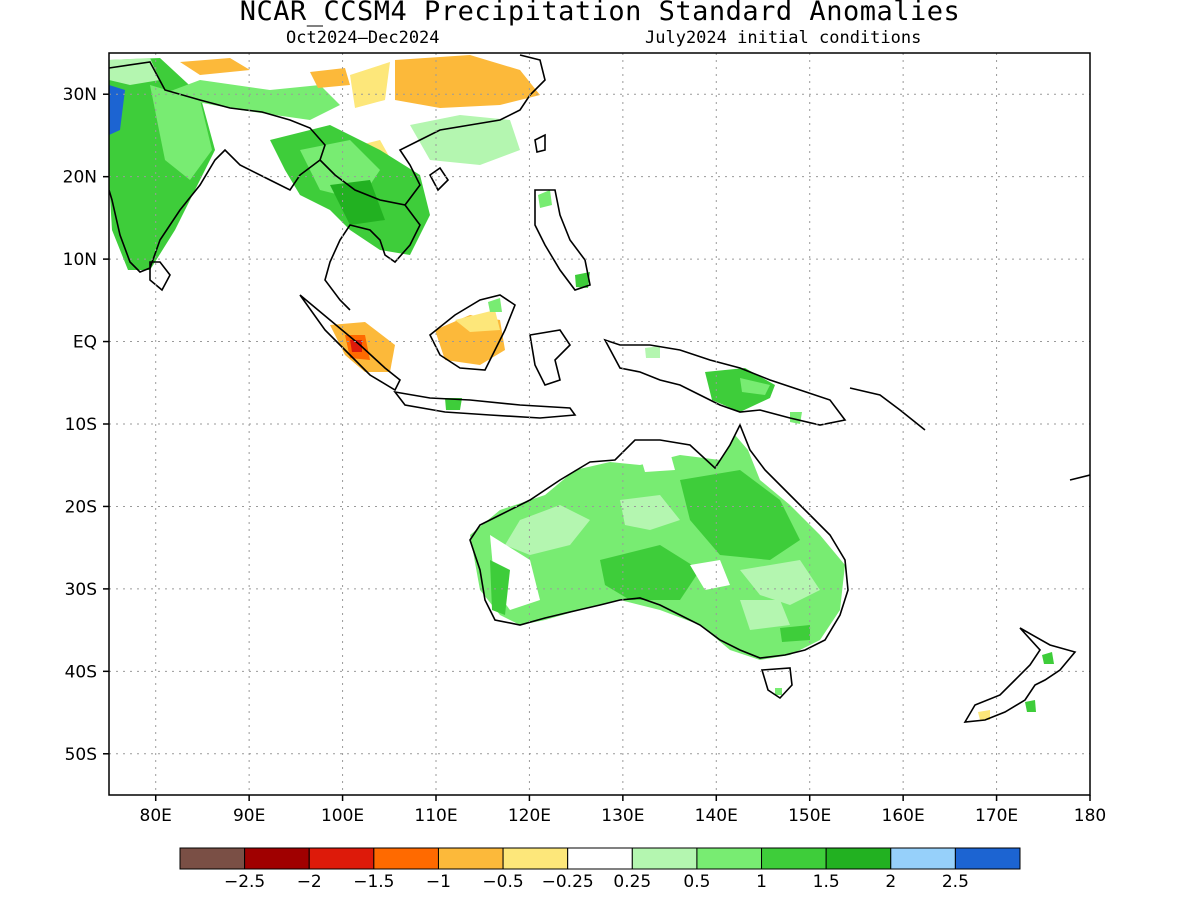 This screenshot has width=1200, height=900. Describe the element at coordinates (1090, 816) in the screenshot. I see `lon-label: 180` at that location.